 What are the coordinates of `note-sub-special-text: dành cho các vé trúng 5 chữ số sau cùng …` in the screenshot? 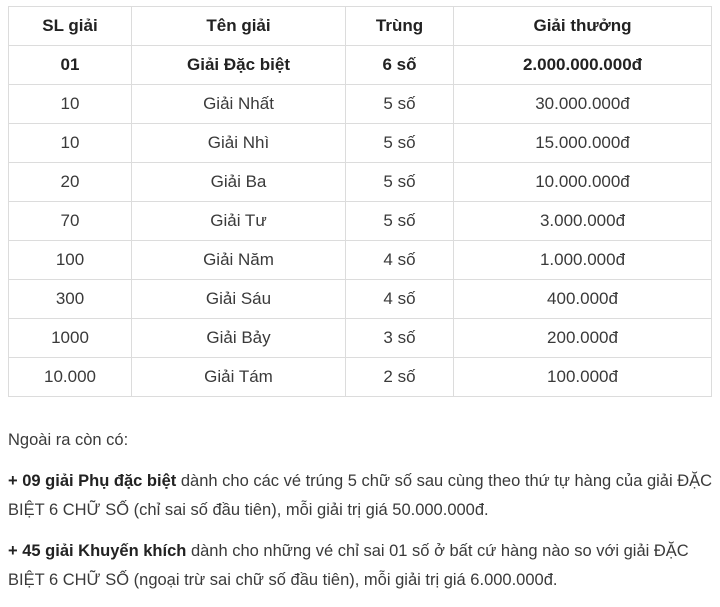 It's located at (360, 495).